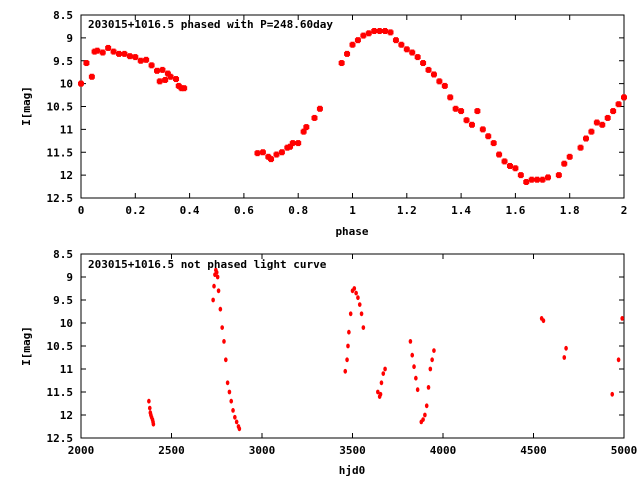 This screenshot has width=640, height=480. I want to click on x-tick-label: 1, so click(352, 210).